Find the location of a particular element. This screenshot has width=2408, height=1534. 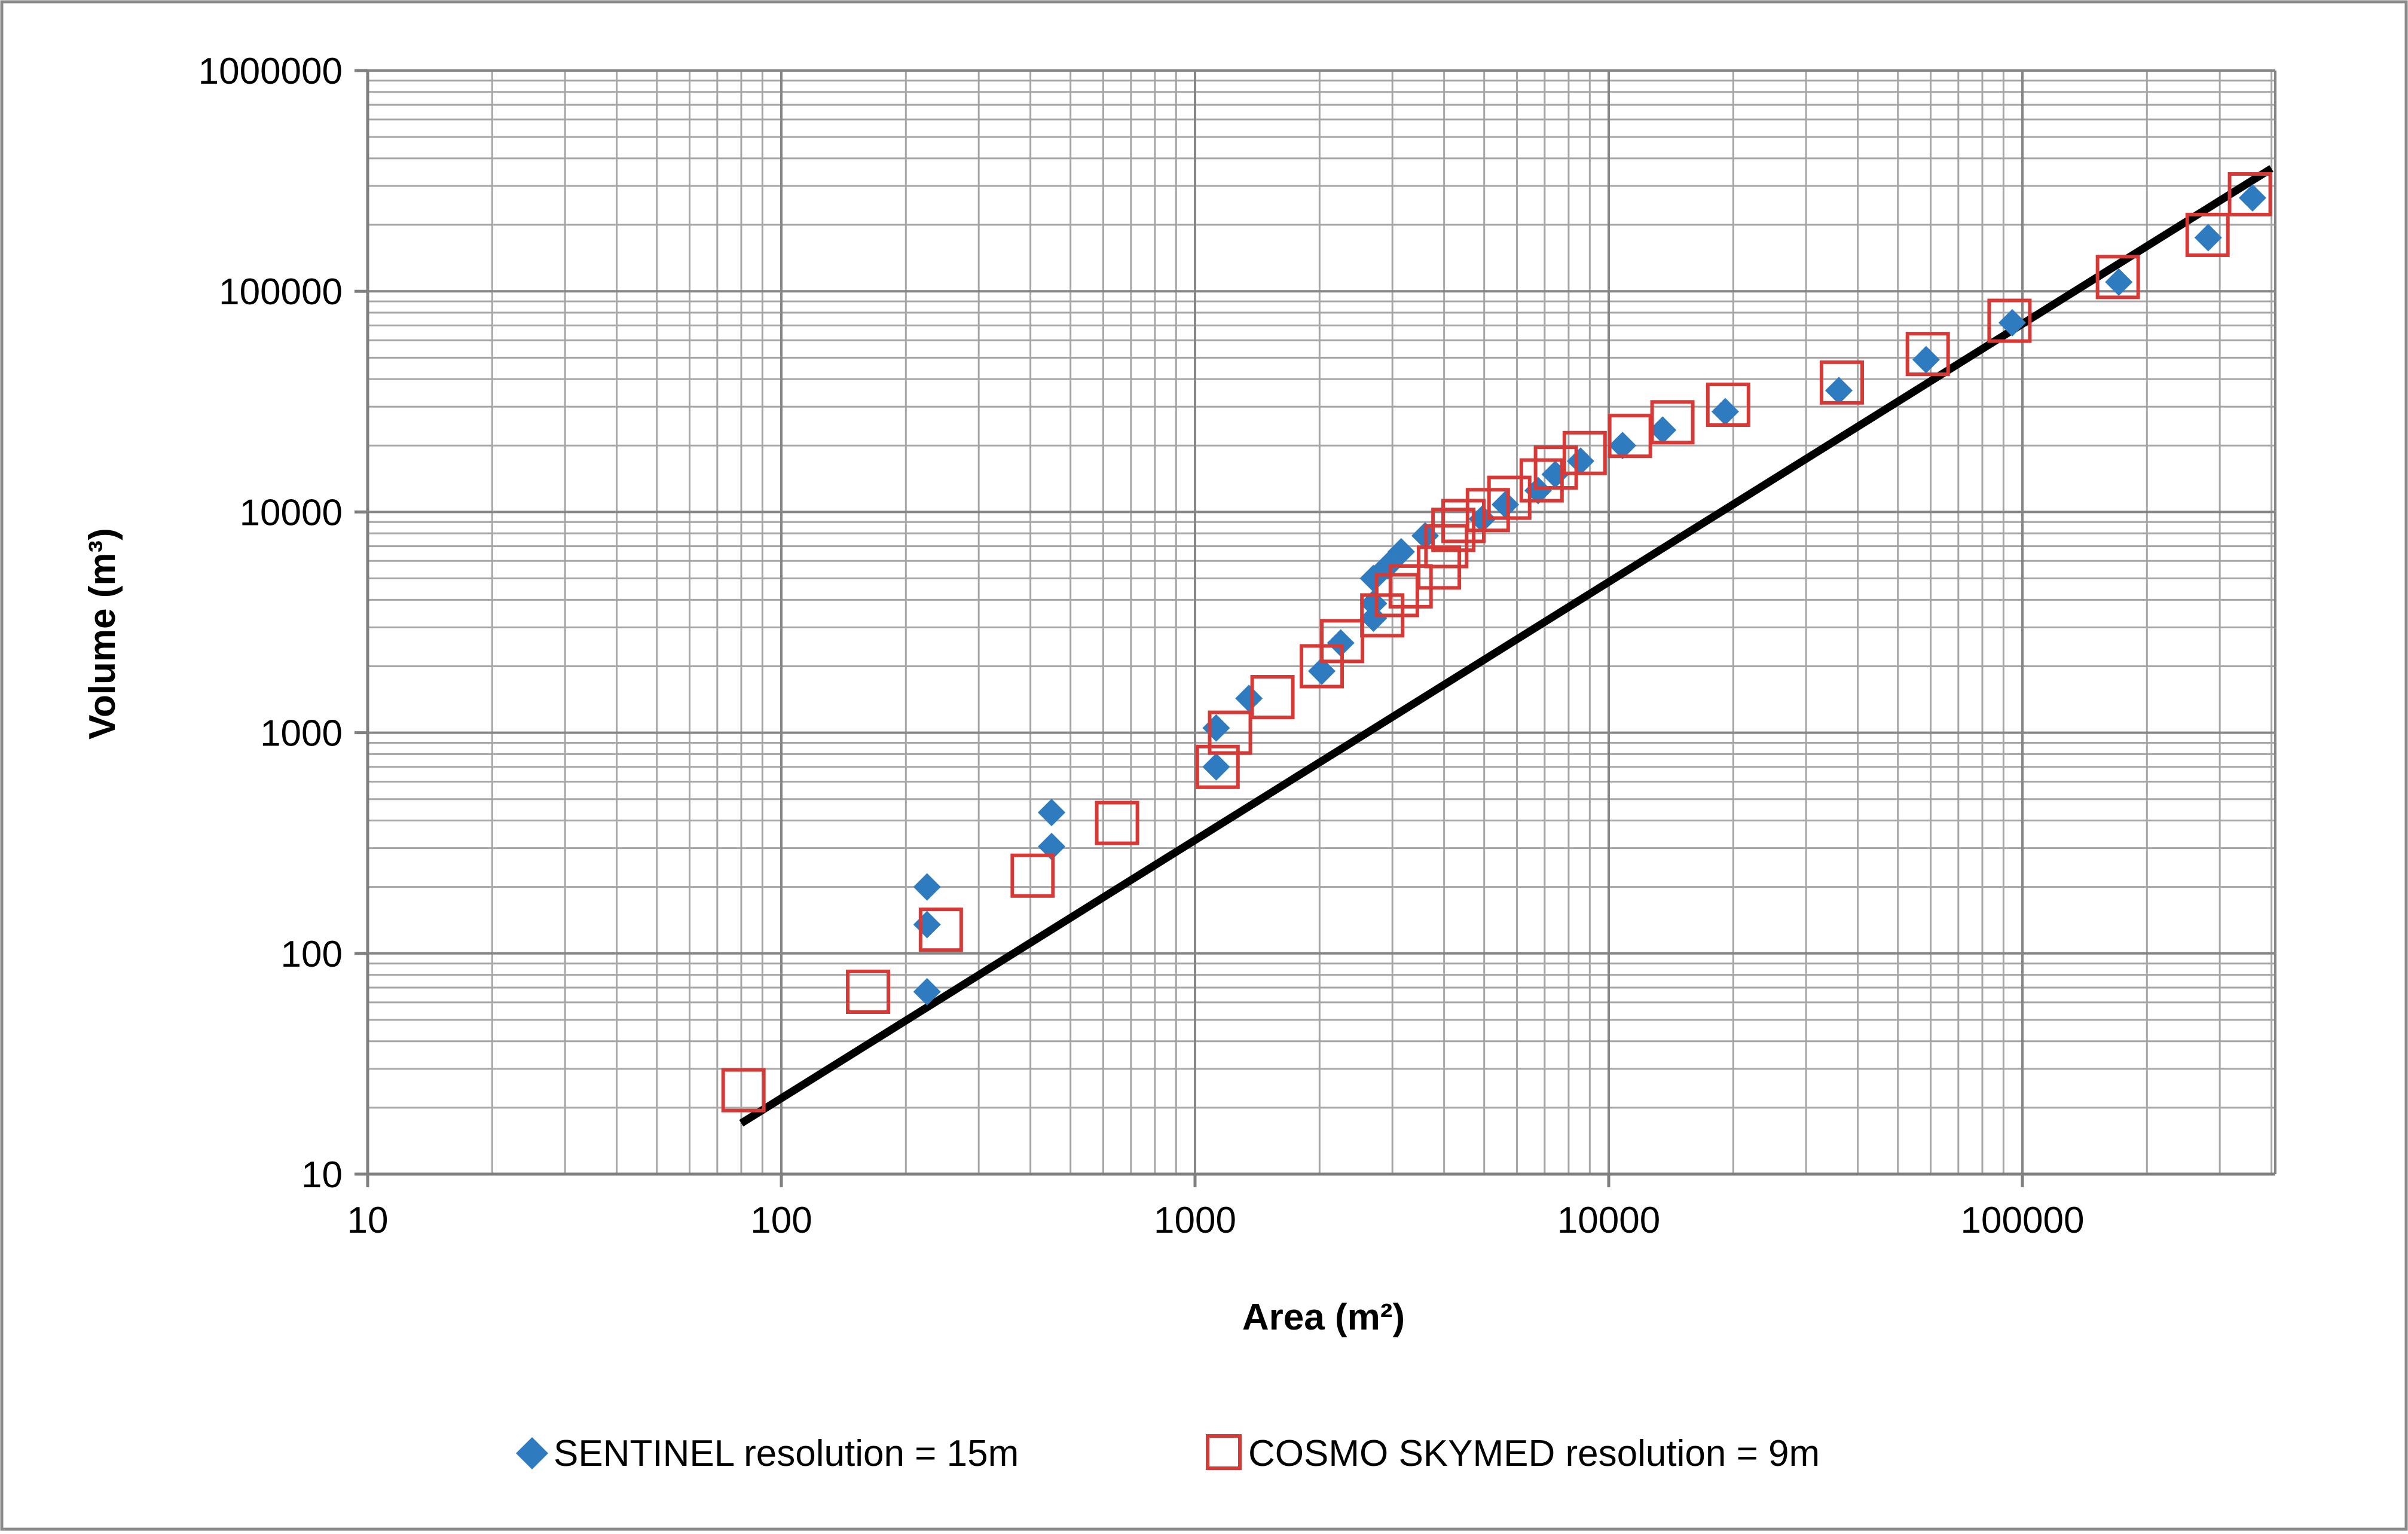

legend-label-sentinel: SENTINEL resolution = 15m is located at coordinates (786, 1453).